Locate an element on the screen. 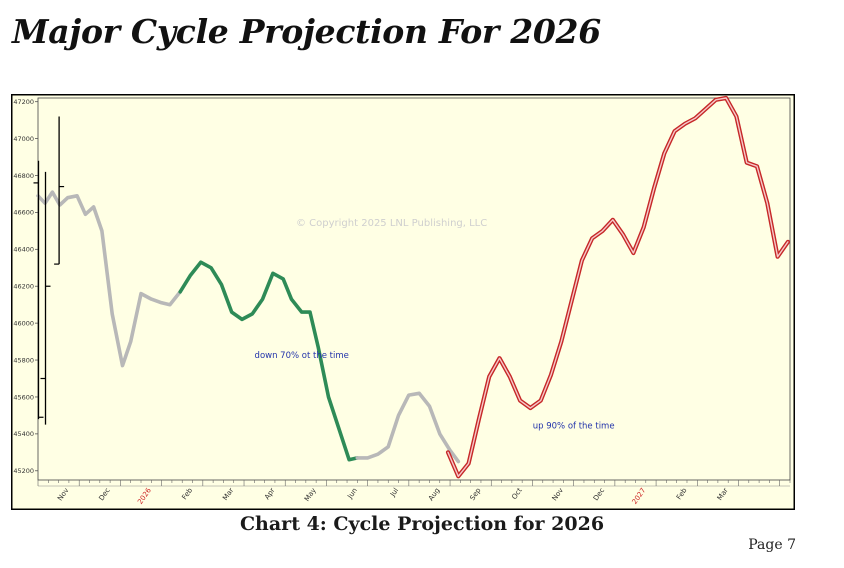 This screenshot has height=568, width=844. y-tick-label: 46600 is located at coordinates (23, 213).